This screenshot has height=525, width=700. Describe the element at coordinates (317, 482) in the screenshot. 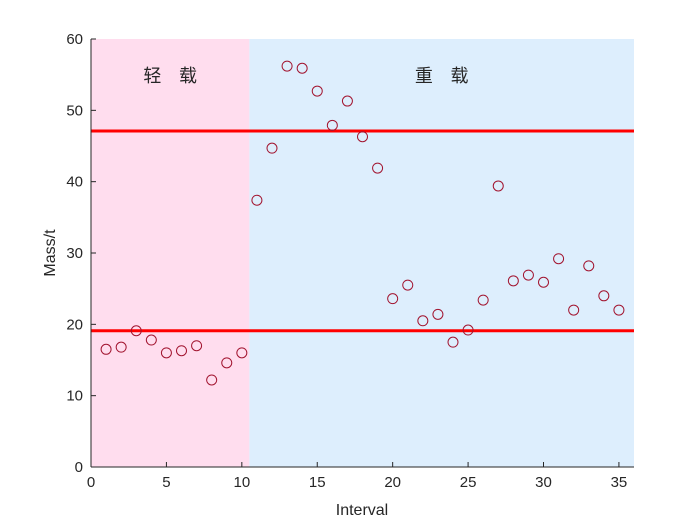

I see `x-tick-label: 15` at that location.